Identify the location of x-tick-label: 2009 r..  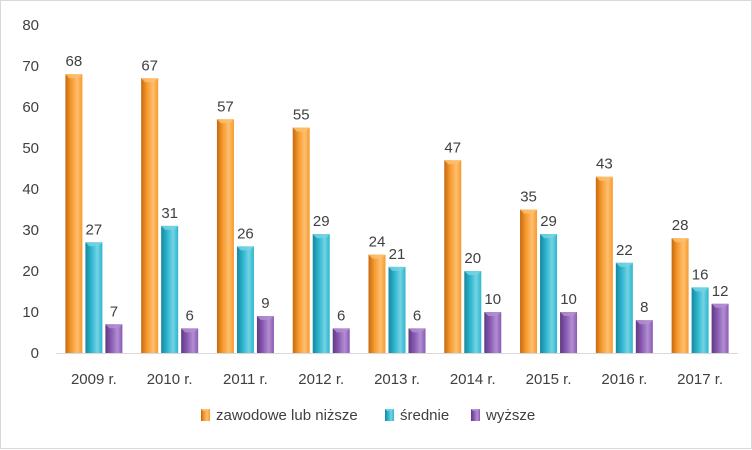
(94, 379).